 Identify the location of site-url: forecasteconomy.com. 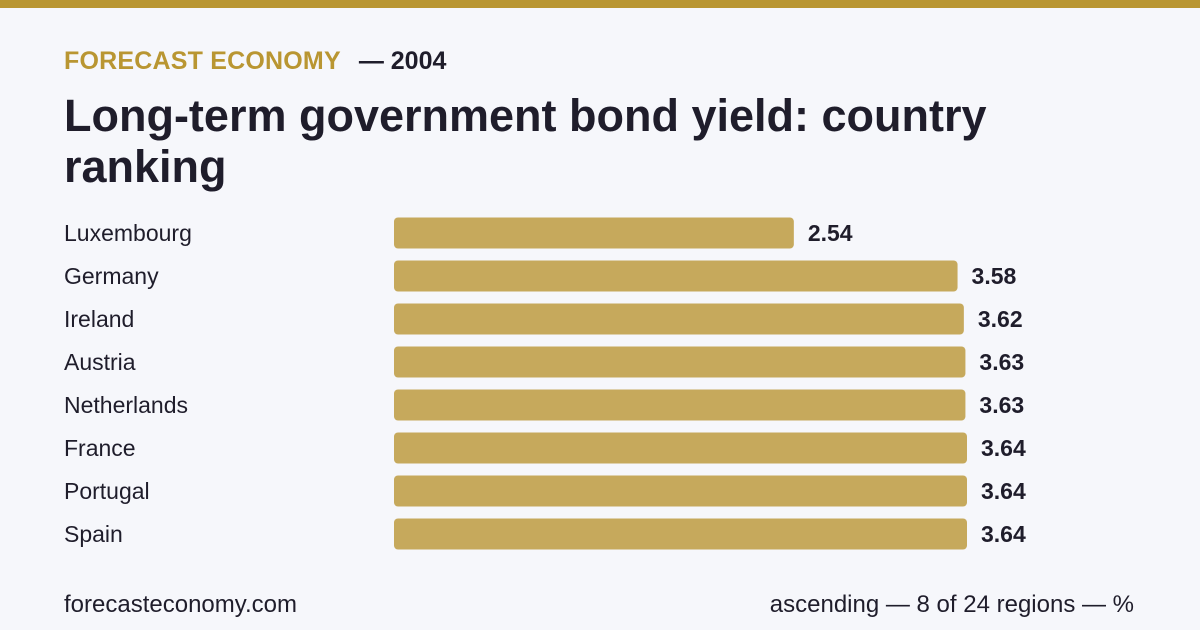
(180, 604).